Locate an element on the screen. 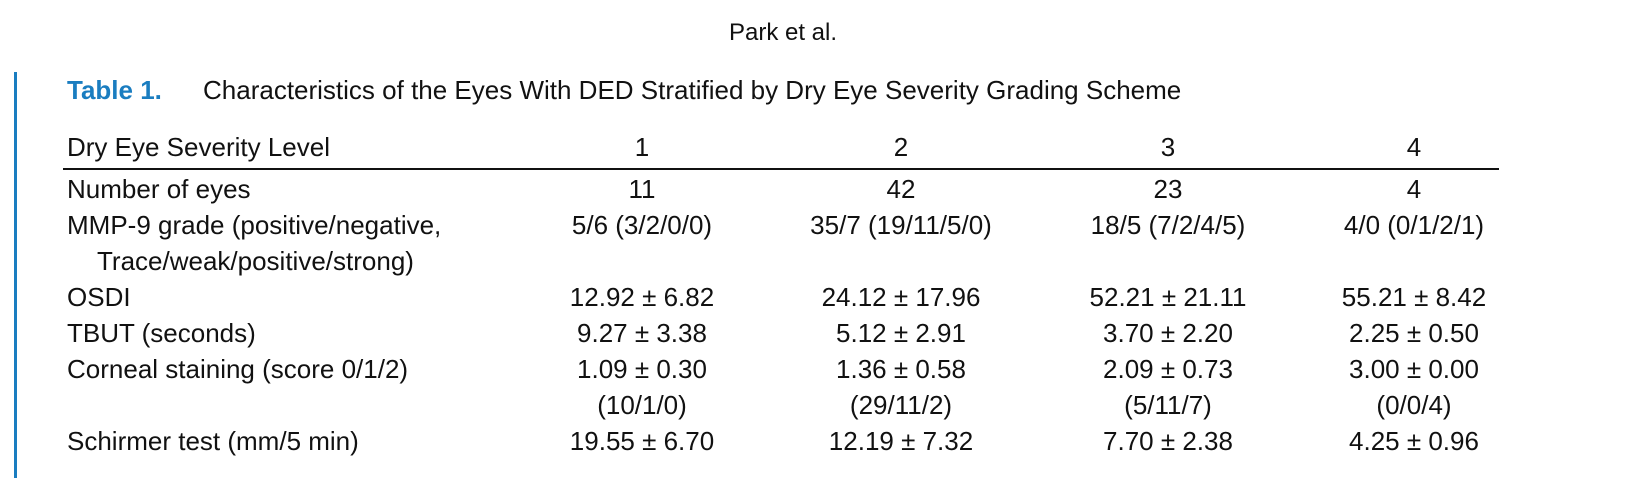  cell: 12.19 ± 7.32 is located at coordinates (901, 441).